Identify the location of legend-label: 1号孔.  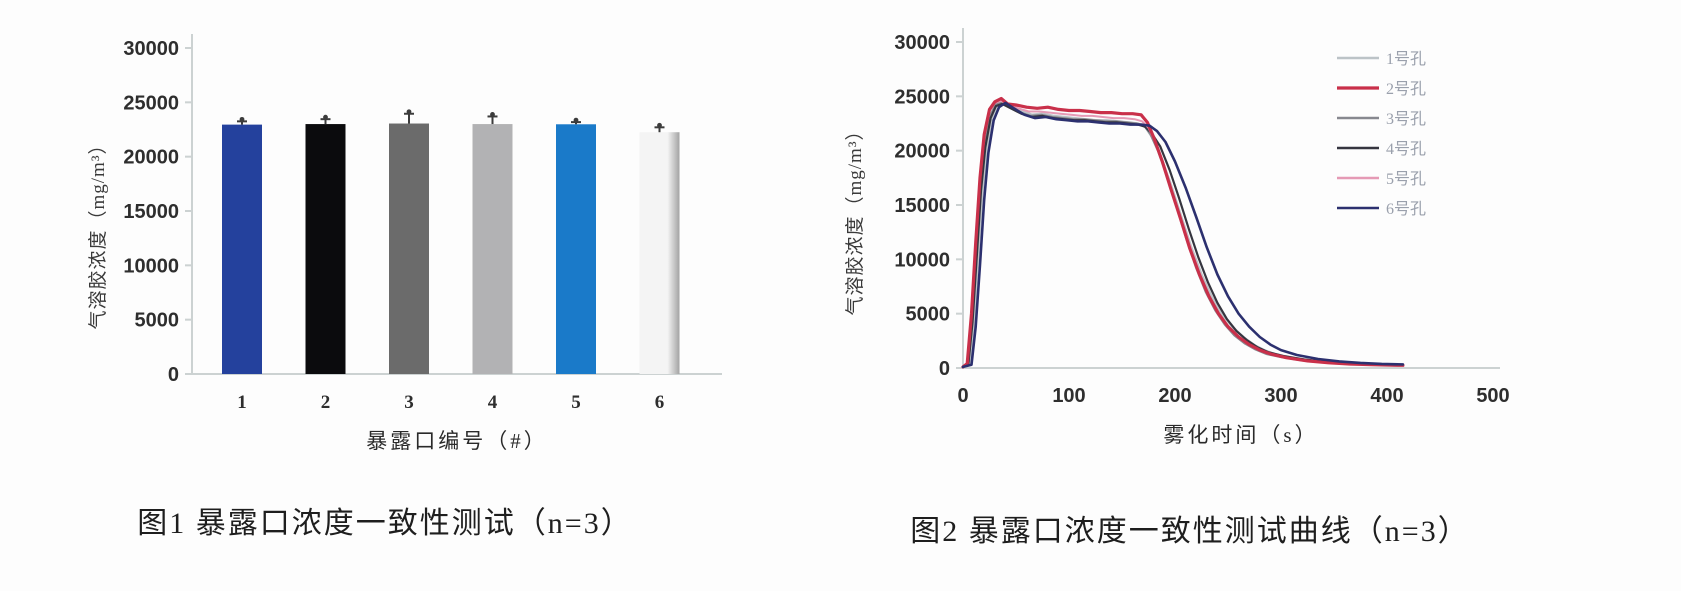
(1406, 59).